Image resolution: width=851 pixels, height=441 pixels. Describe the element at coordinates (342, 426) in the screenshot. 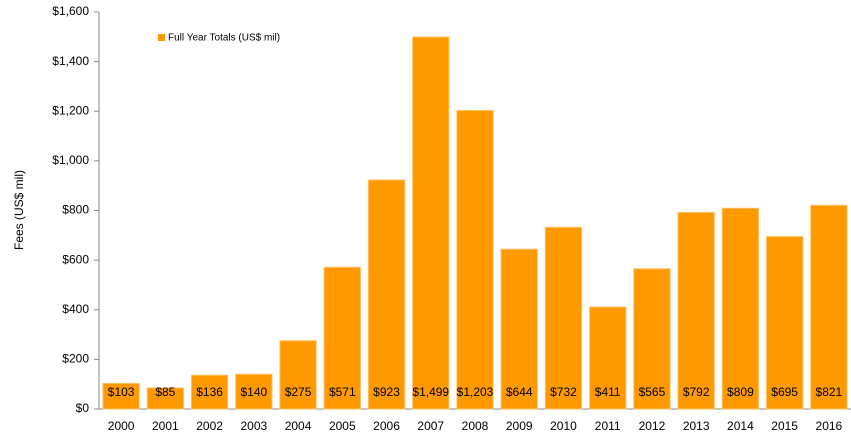

I see `x-tick-label: 2005` at that location.